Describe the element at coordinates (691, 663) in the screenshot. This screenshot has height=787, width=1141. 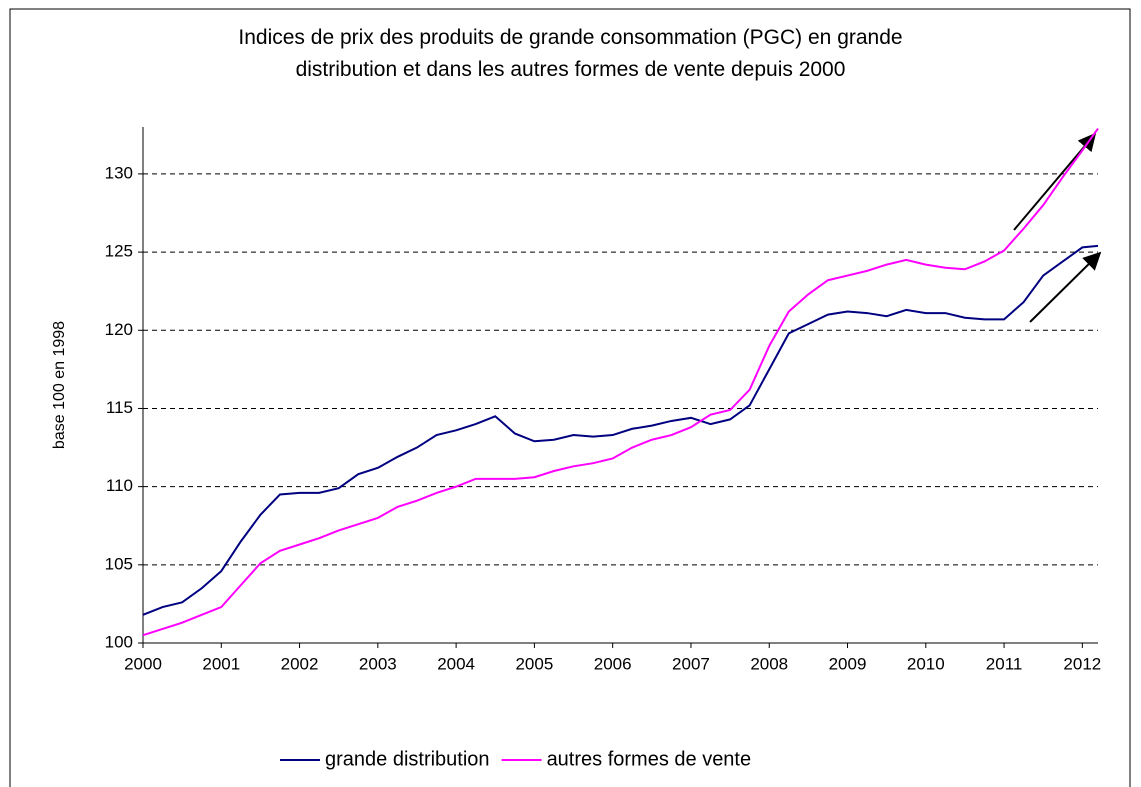
I see `x-tick-label: 2007` at that location.